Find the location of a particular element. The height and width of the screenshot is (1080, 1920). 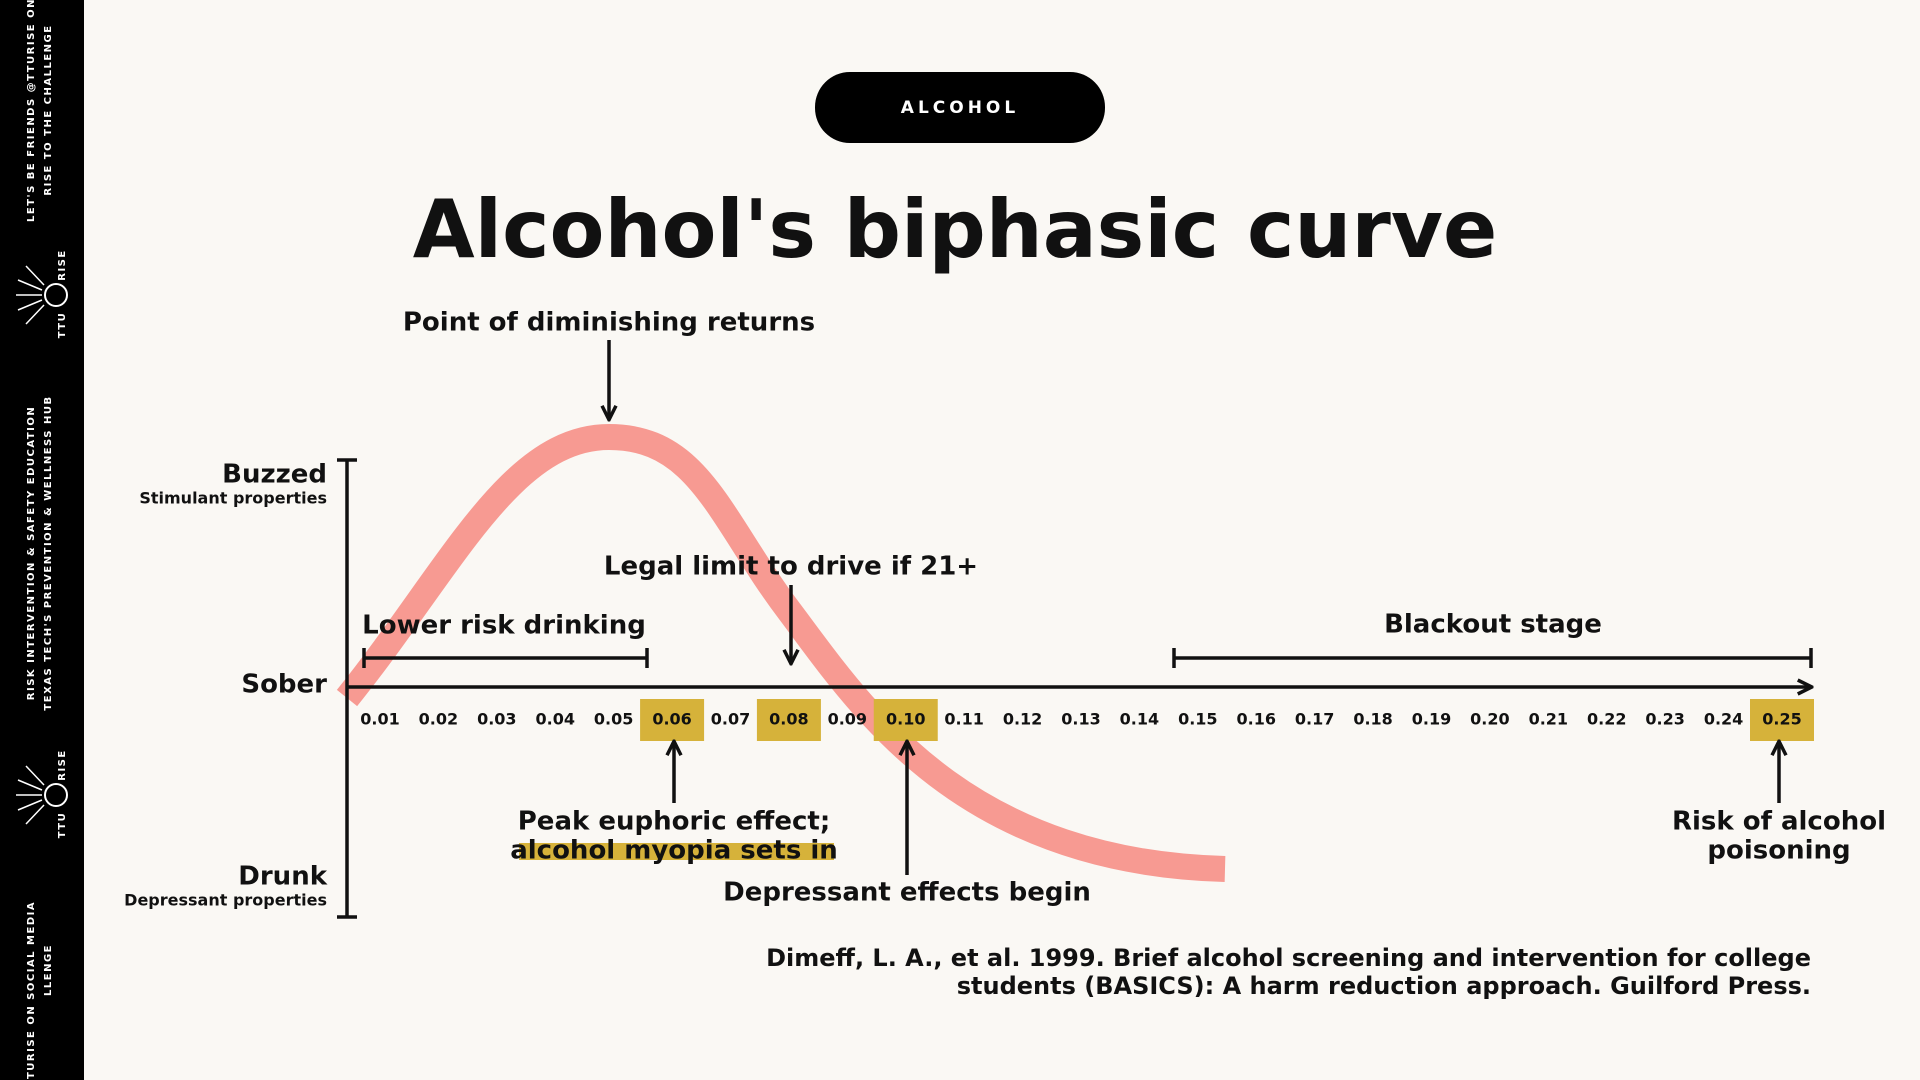

tick-label: 0.21 is located at coordinates (1548, 719).